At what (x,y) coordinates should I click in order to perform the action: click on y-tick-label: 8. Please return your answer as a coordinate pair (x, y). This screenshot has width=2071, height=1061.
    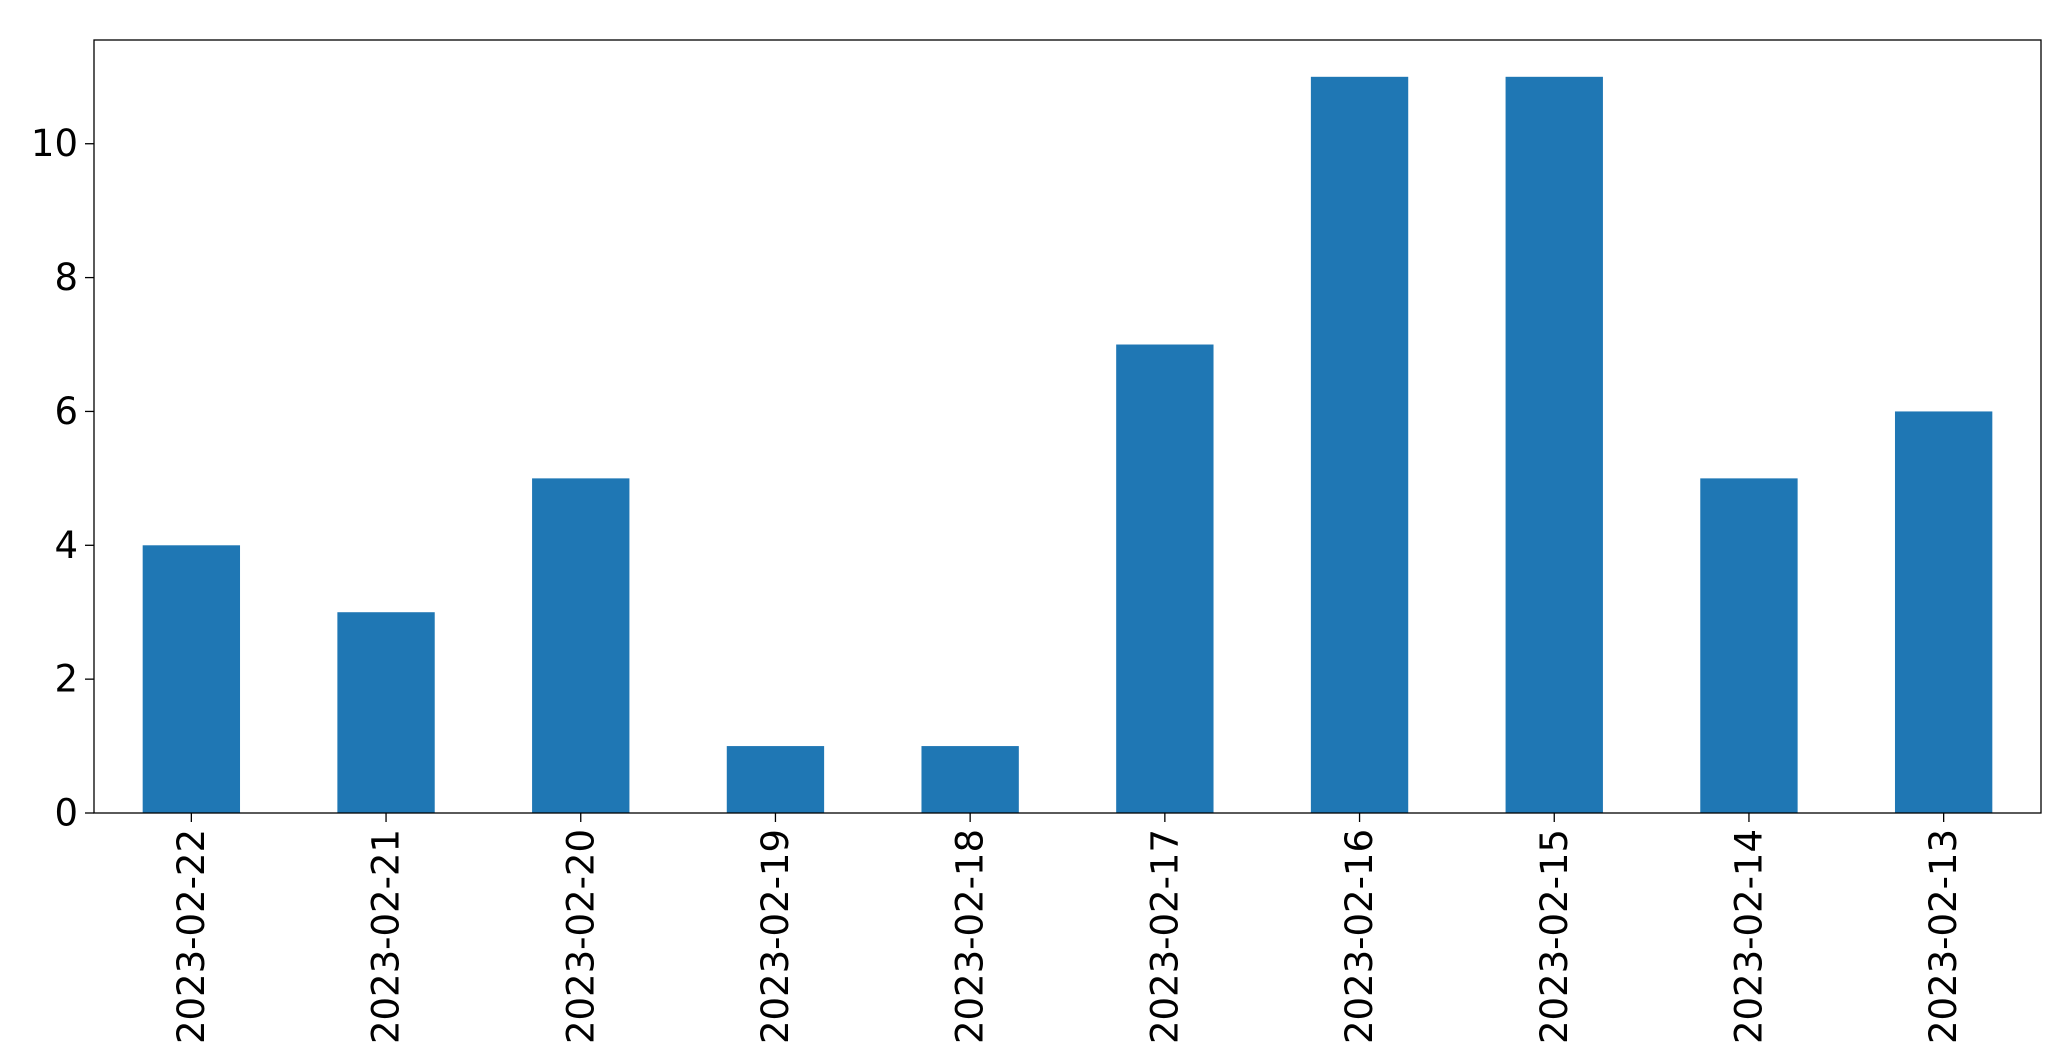
    Looking at the image, I should click on (66, 277).